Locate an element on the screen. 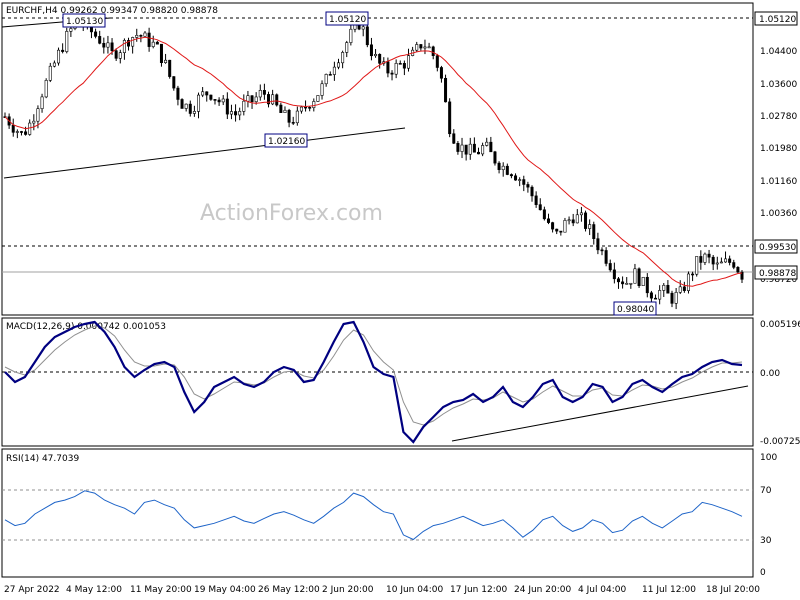 Image resolution: width=800 pixels, height=600 pixels. macd-tick: 0.00 is located at coordinates (770, 374).